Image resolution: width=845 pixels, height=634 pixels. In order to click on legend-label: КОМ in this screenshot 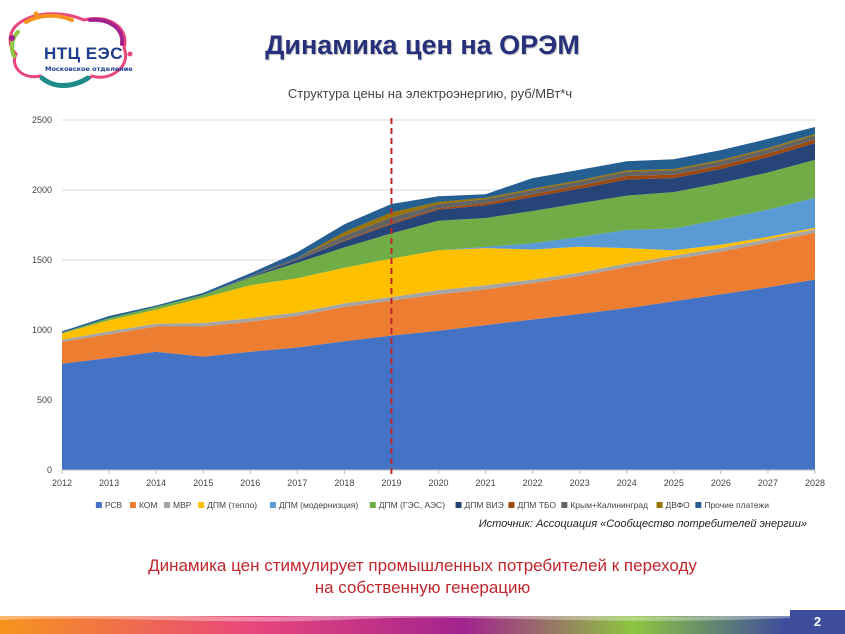, I will do `click(148, 505)`.